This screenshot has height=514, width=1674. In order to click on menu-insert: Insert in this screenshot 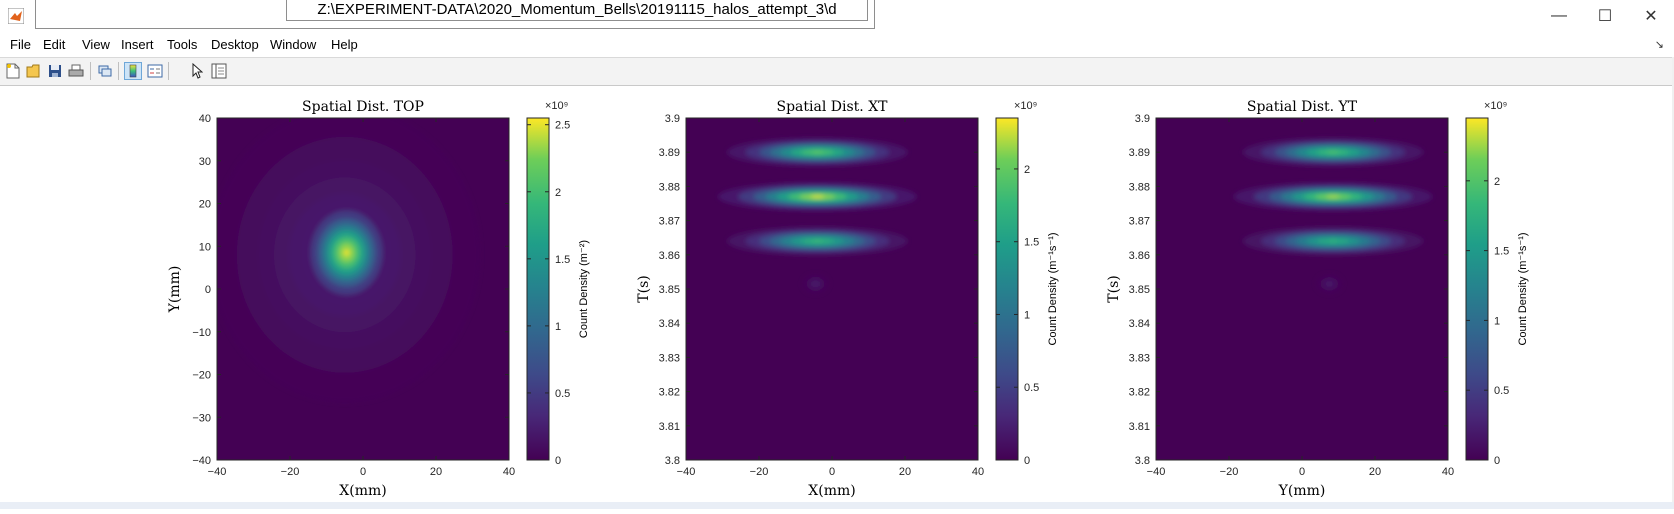, I will do `click(137, 44)`.